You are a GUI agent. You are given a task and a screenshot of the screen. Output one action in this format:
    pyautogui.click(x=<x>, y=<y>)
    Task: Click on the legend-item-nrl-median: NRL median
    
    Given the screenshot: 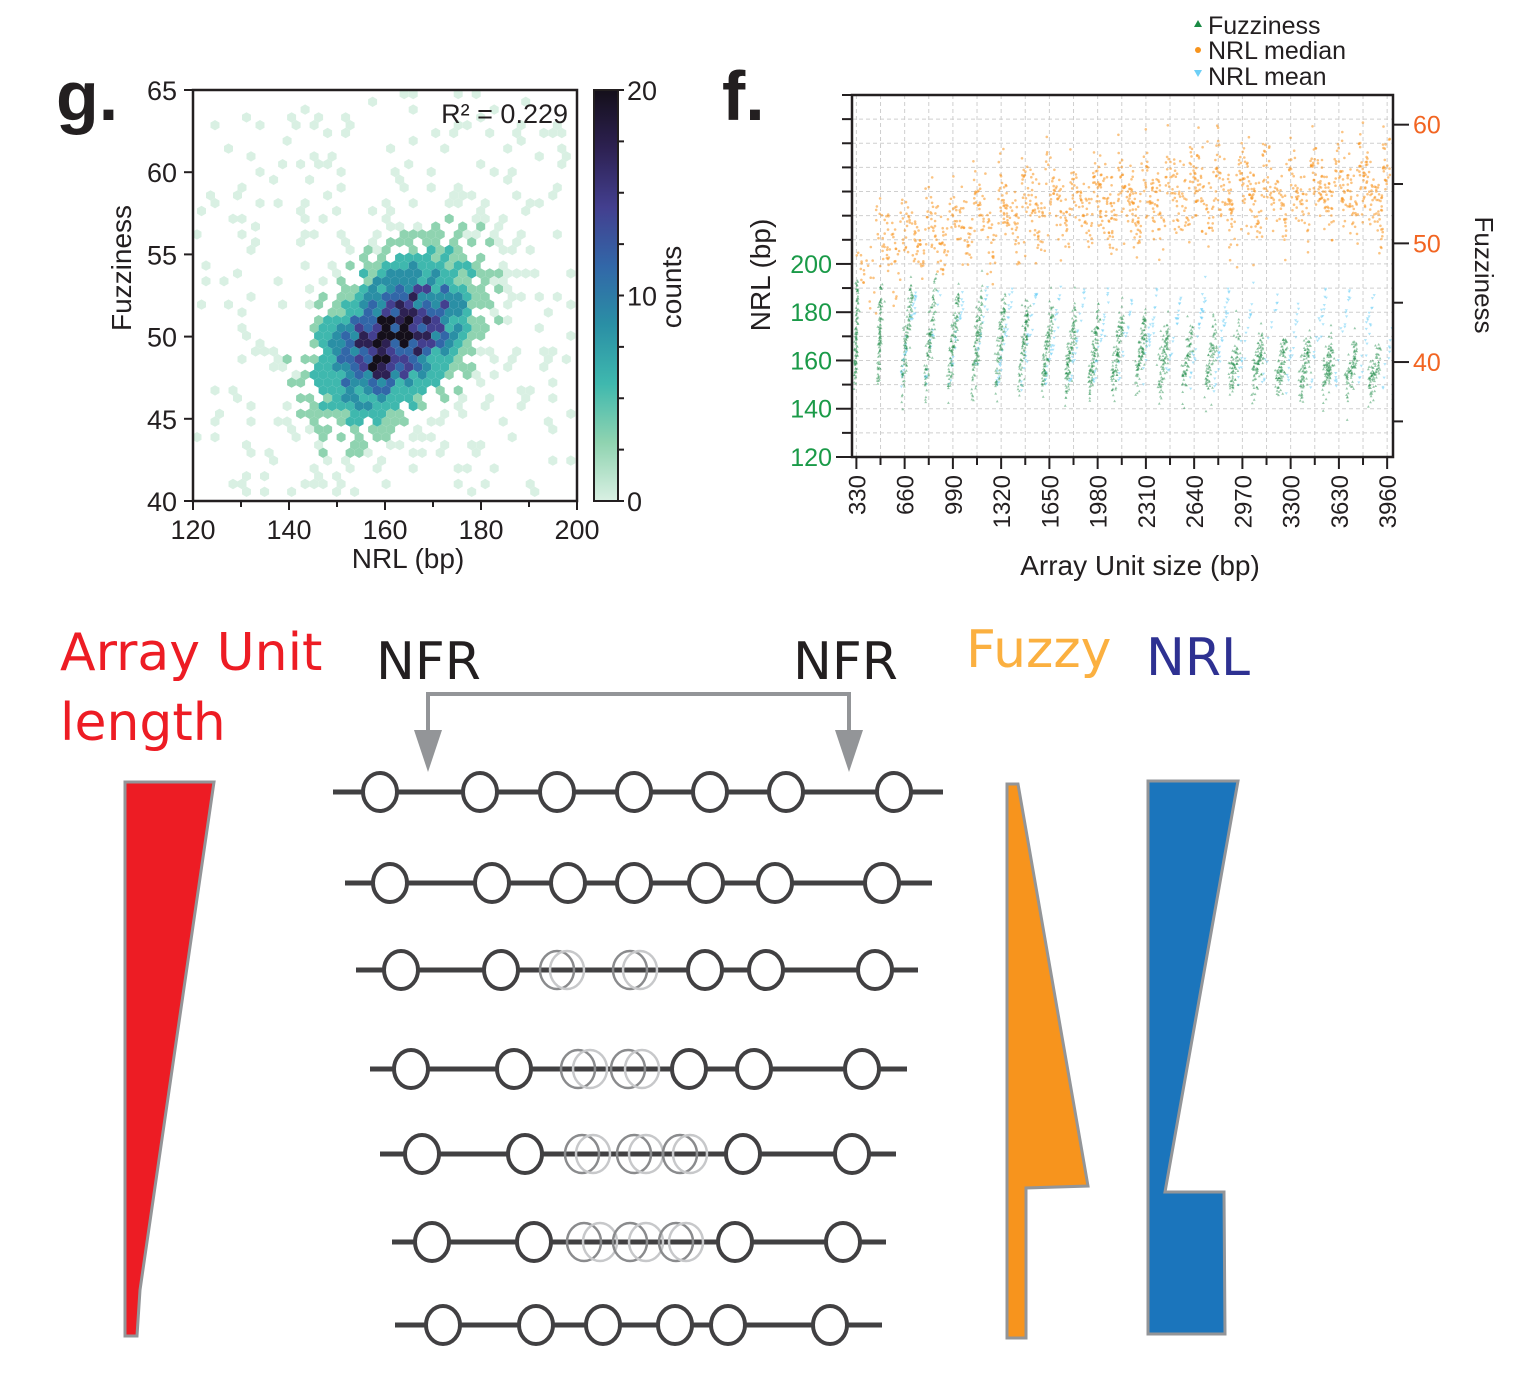 What is the action you would take?
    pyautogui.click(x=1270, y=51)
    